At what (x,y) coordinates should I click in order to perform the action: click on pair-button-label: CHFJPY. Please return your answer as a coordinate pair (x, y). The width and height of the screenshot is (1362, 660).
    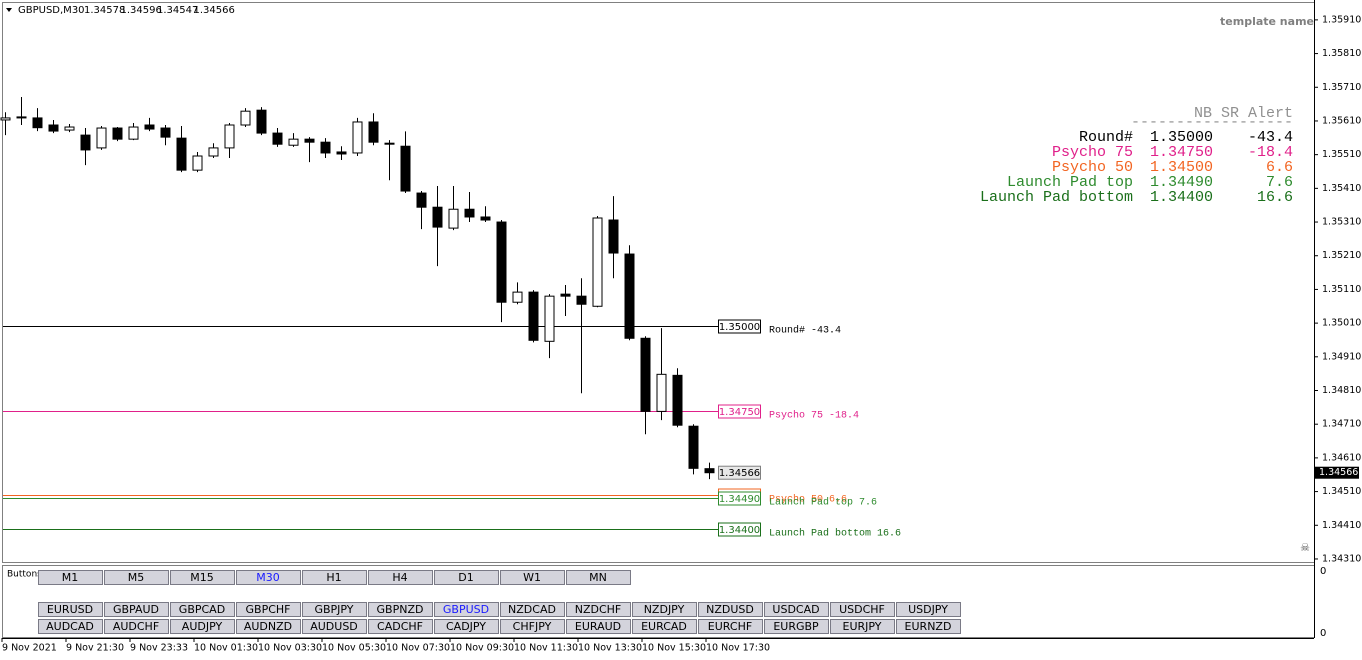
    Looking at the image, I should click on (532, 626).